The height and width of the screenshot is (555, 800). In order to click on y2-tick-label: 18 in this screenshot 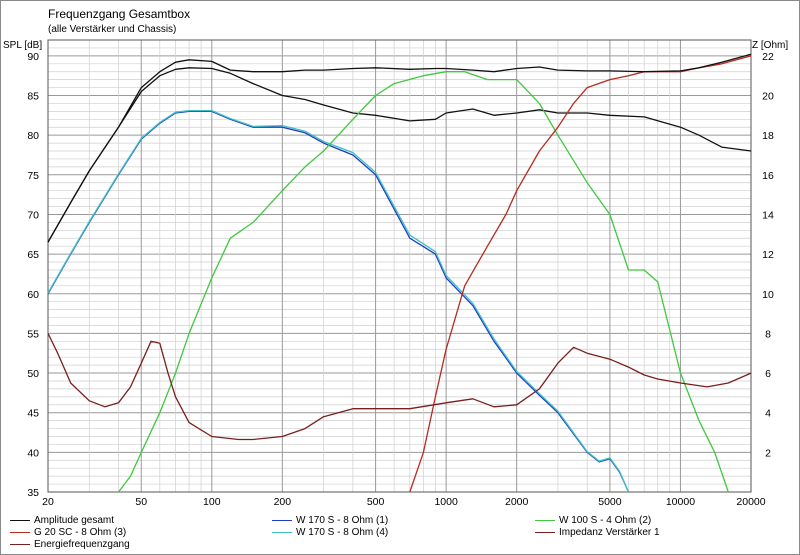, I will do `click(768, 136)`.